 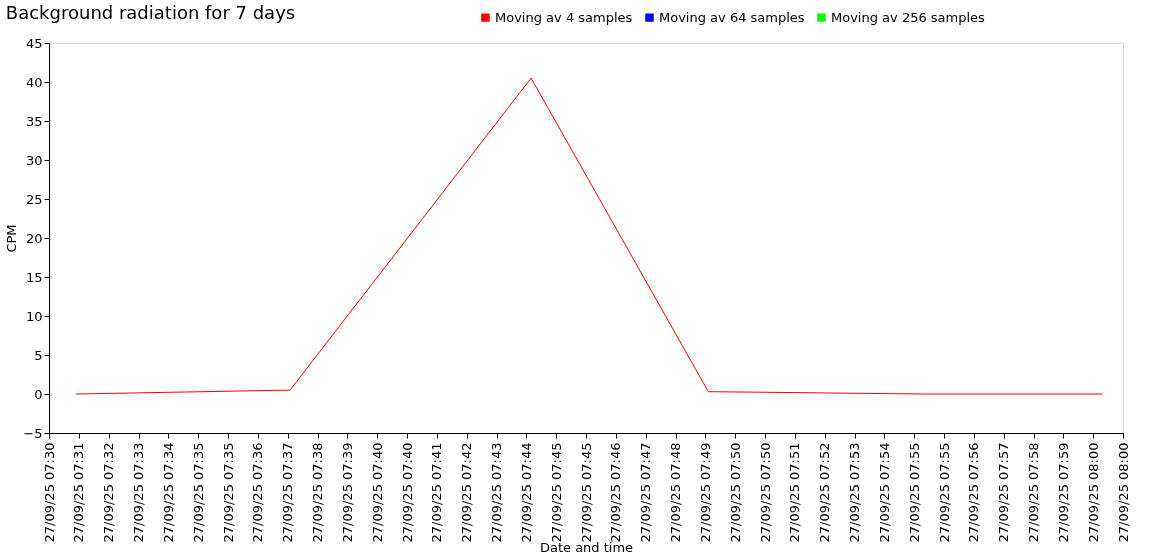 What do you see at coordinates (564, 17) in the screenshot?
I see `legend-label: Moving av 4 samples` at bounding box center [564, 17].